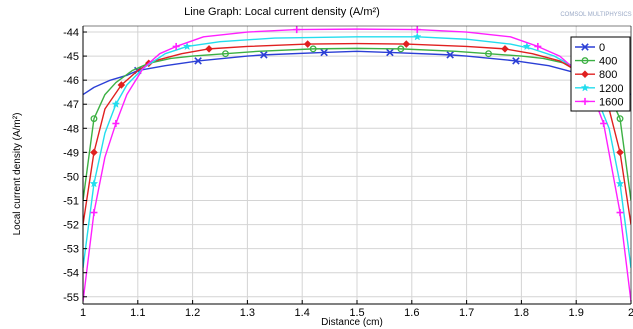 The image size is (633, 329). Describe the element at coordinates (630, 313) in the screenshot. I see `x-tick-label-10: 2` at that location.